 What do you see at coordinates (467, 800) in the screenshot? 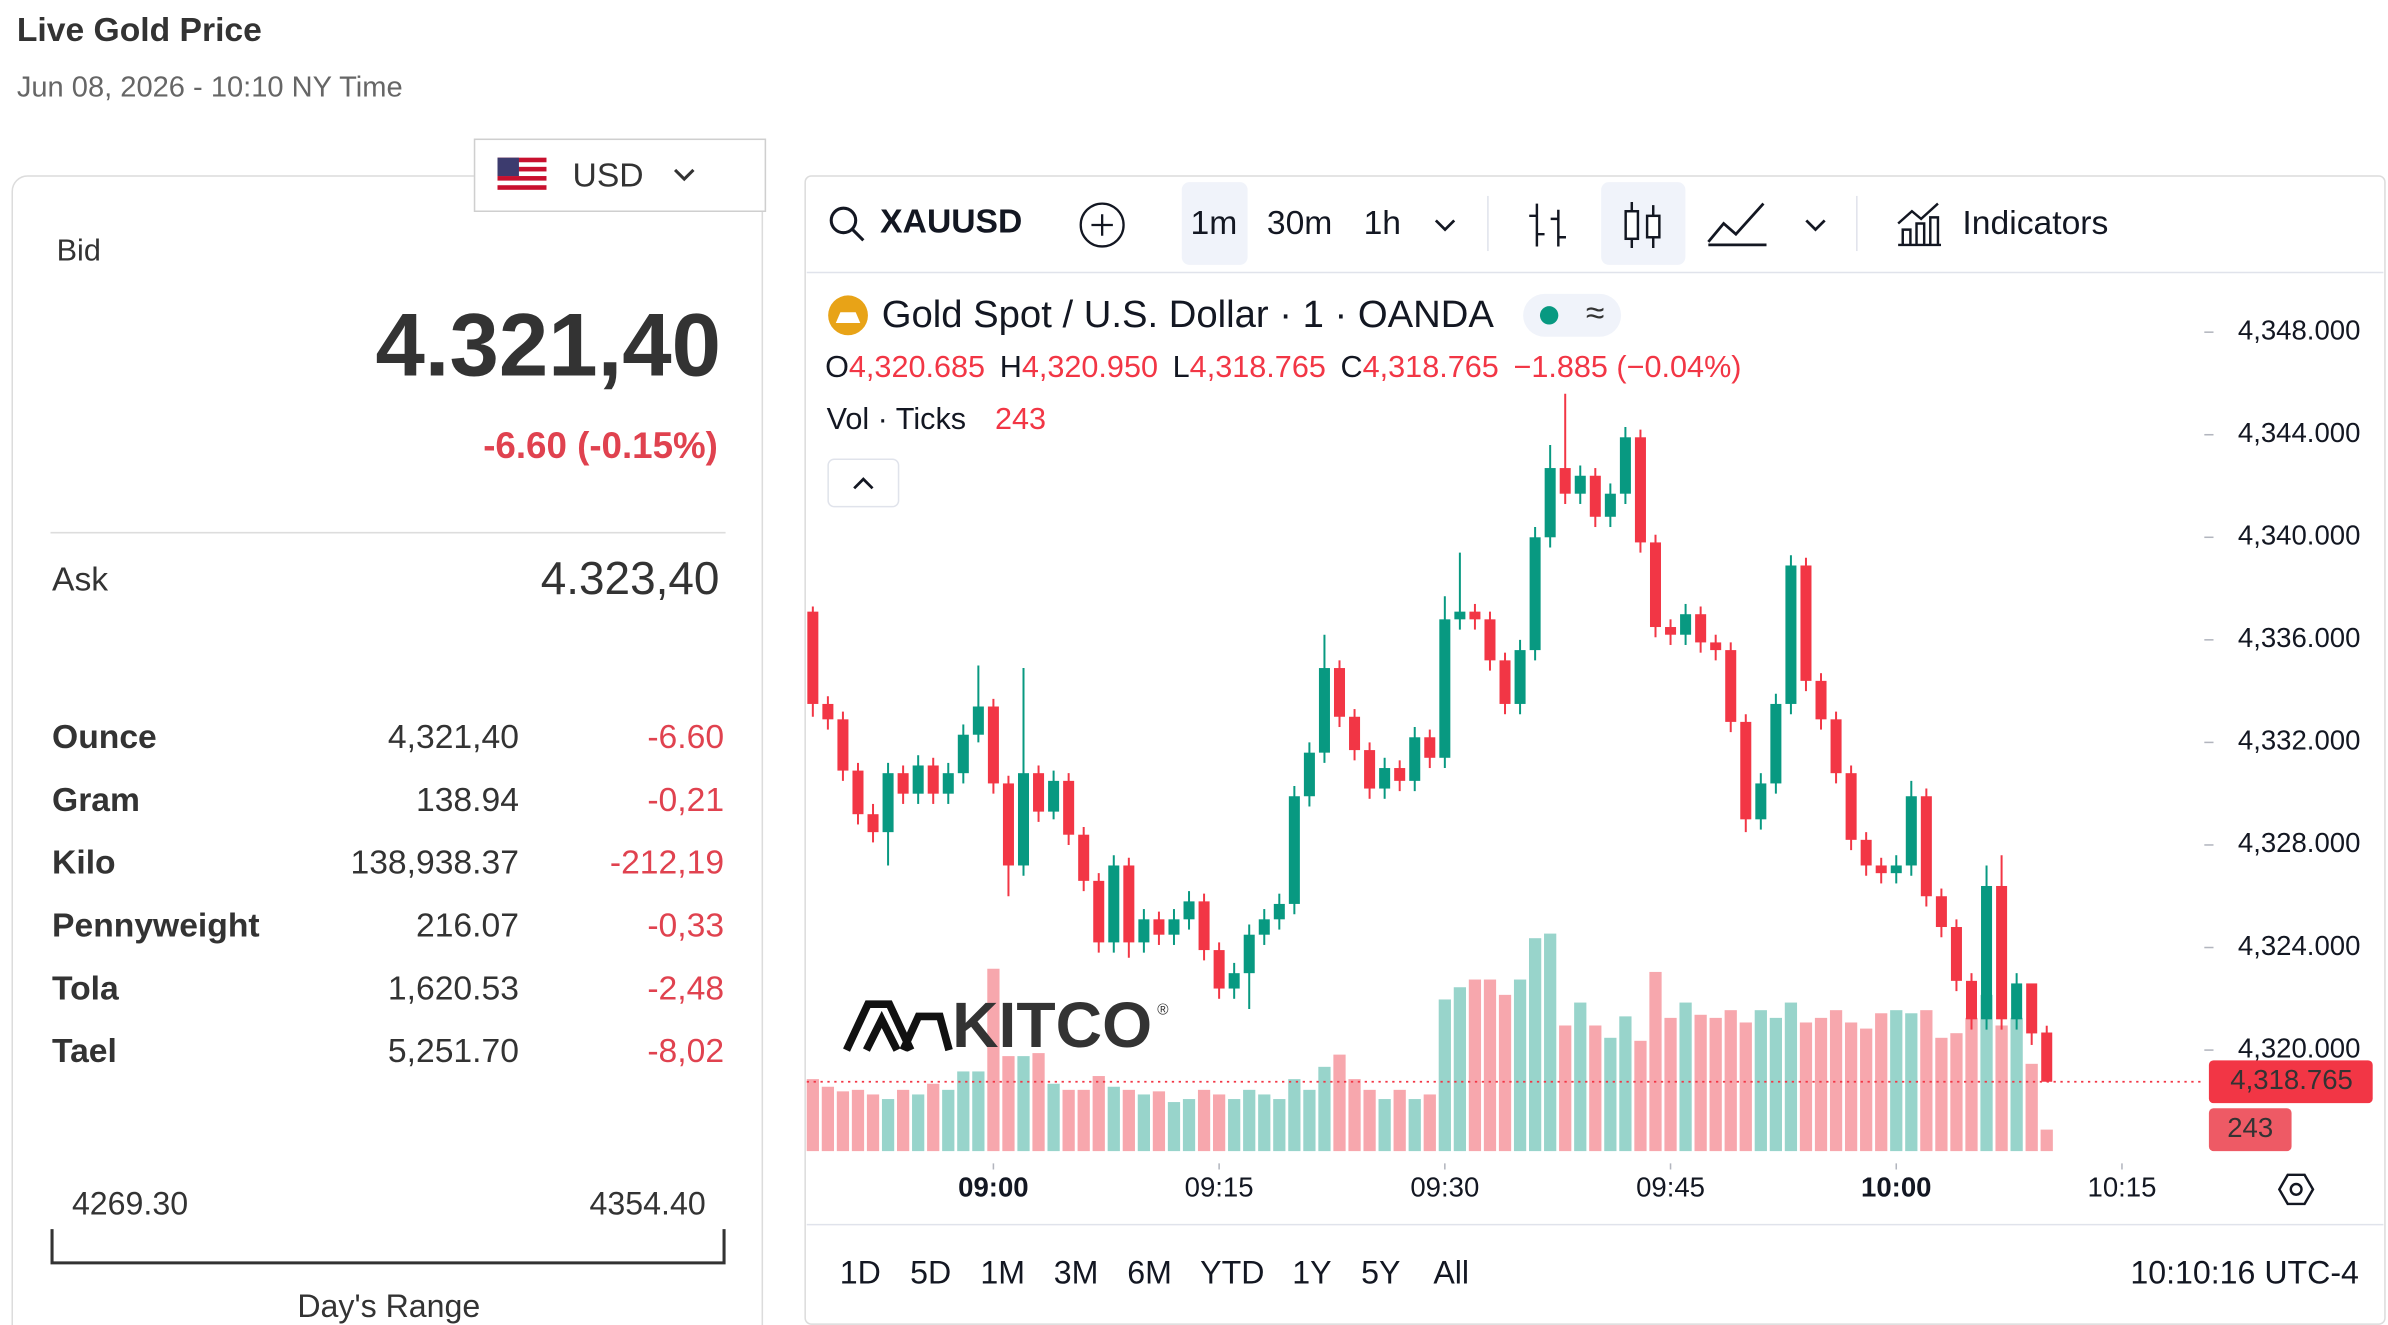
I see `unit-price: 138.94` at bounding box center [467, 800].